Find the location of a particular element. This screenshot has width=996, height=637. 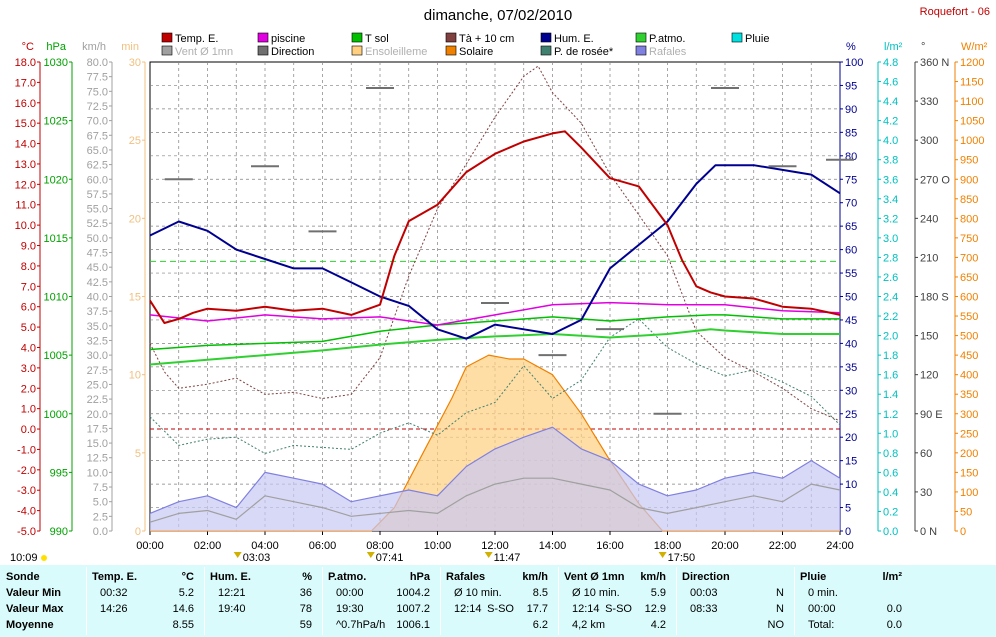

lm2-tick-label: 4.8 is located at coordinates (890, 63).